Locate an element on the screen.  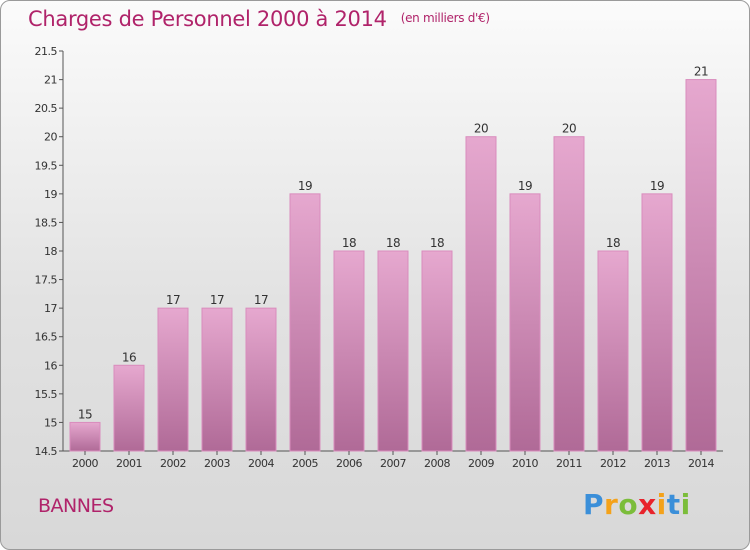
bar-value-label: 15 is located at coordinates (85, 414).